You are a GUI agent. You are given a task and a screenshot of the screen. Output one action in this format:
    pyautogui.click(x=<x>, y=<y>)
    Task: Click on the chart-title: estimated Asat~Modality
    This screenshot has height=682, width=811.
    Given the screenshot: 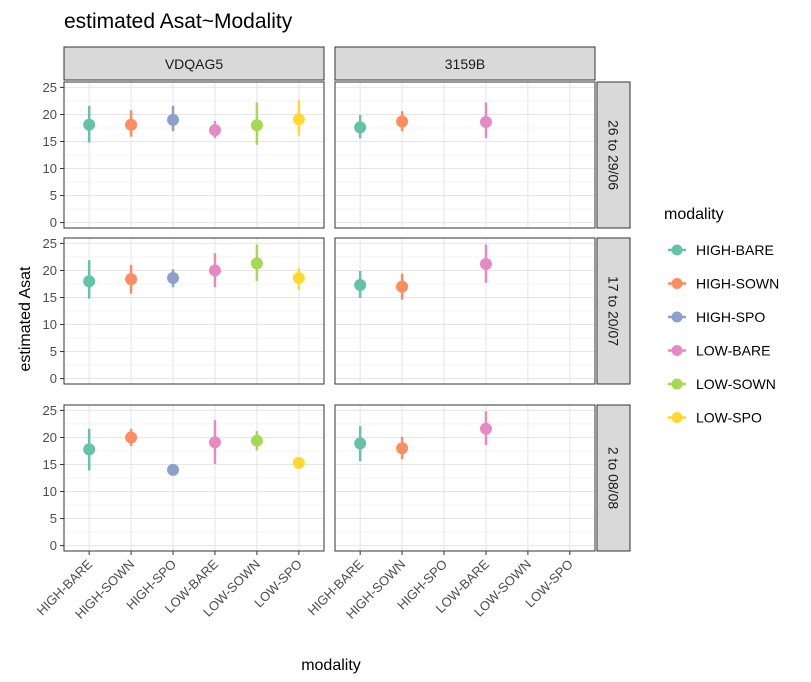 What is the action you would take?
    pyautogui.click(x=178, y=21)
    